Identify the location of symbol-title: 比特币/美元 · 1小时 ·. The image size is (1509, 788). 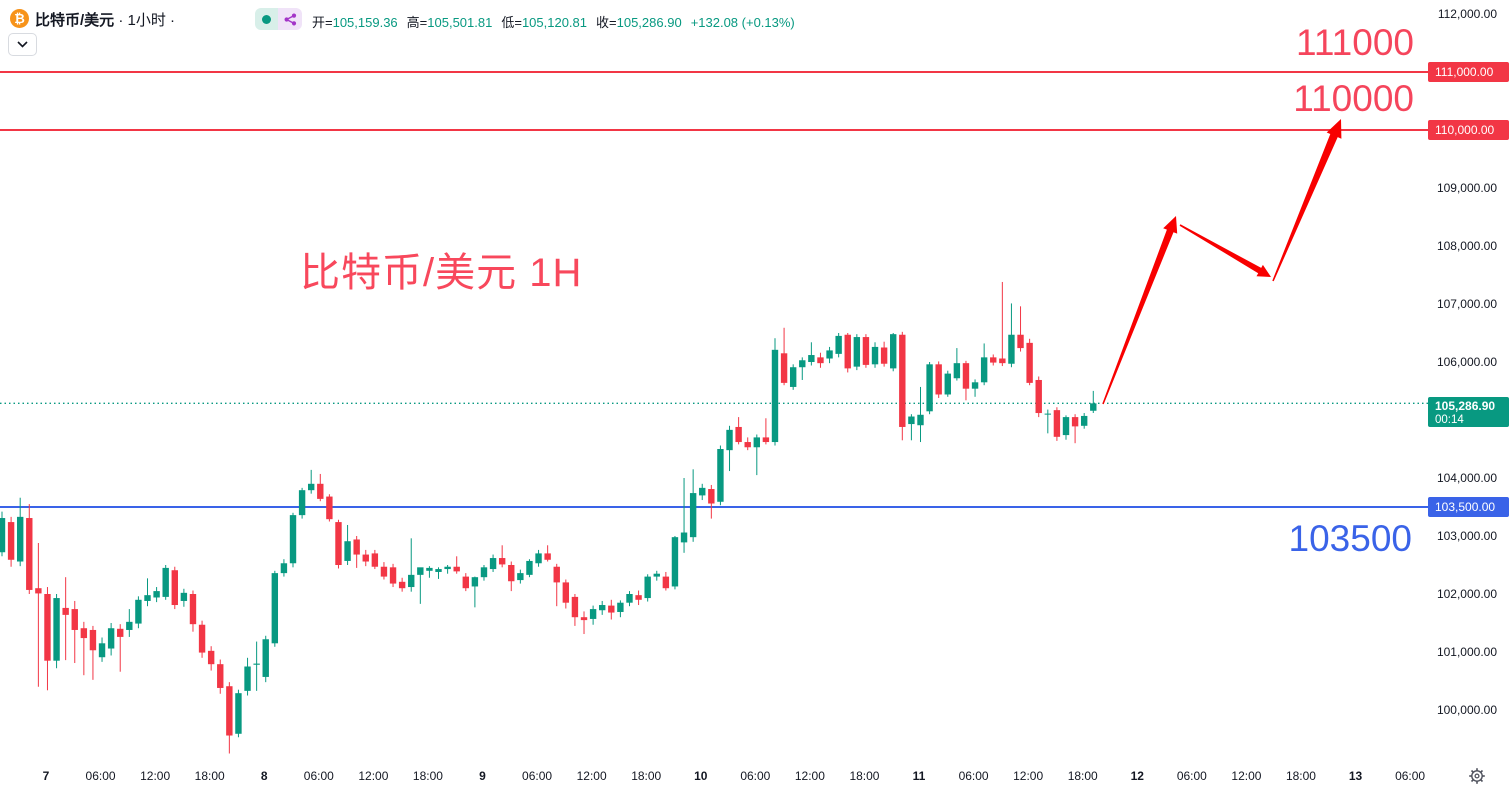
(105, 19).